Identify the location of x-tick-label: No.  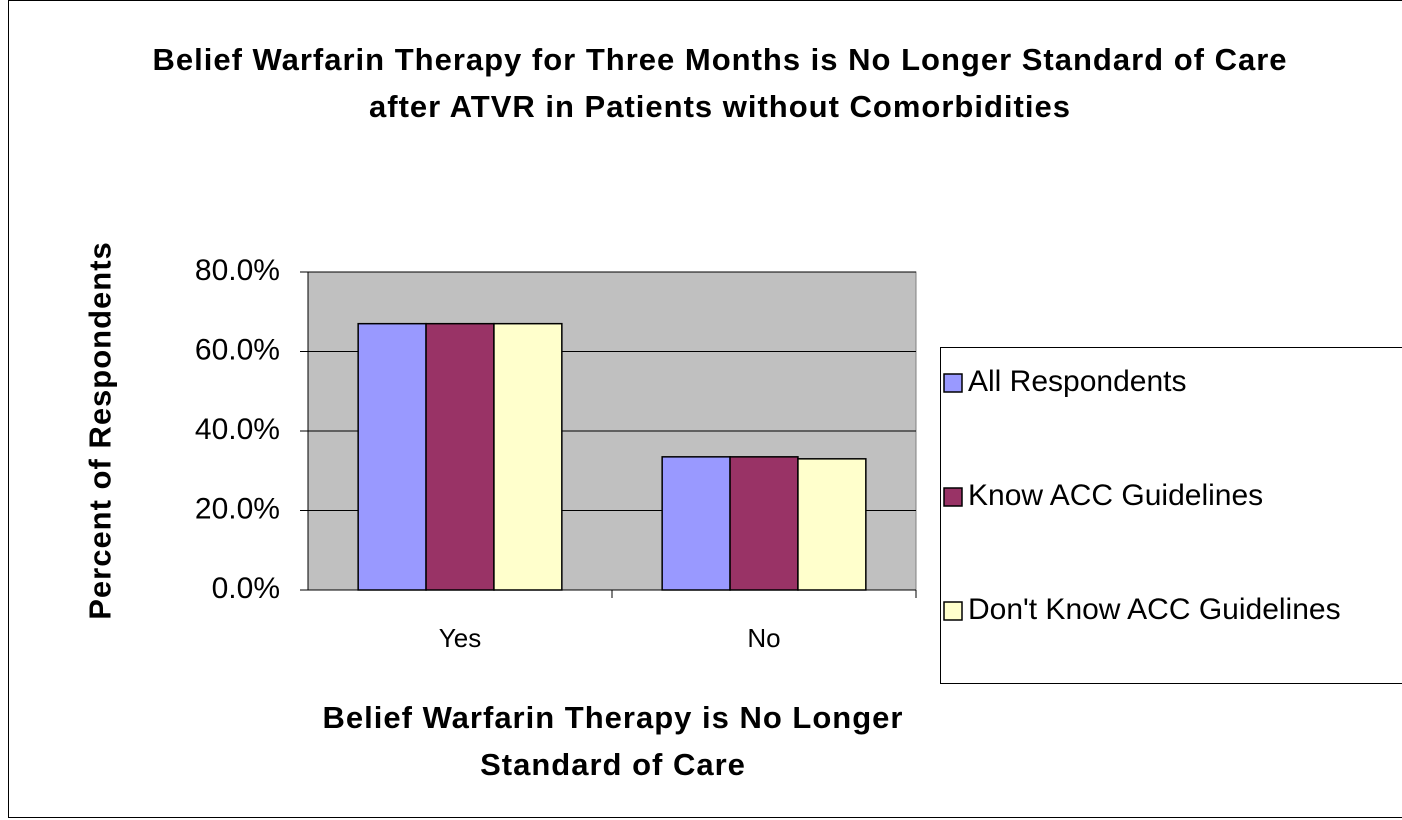
(763, 638).